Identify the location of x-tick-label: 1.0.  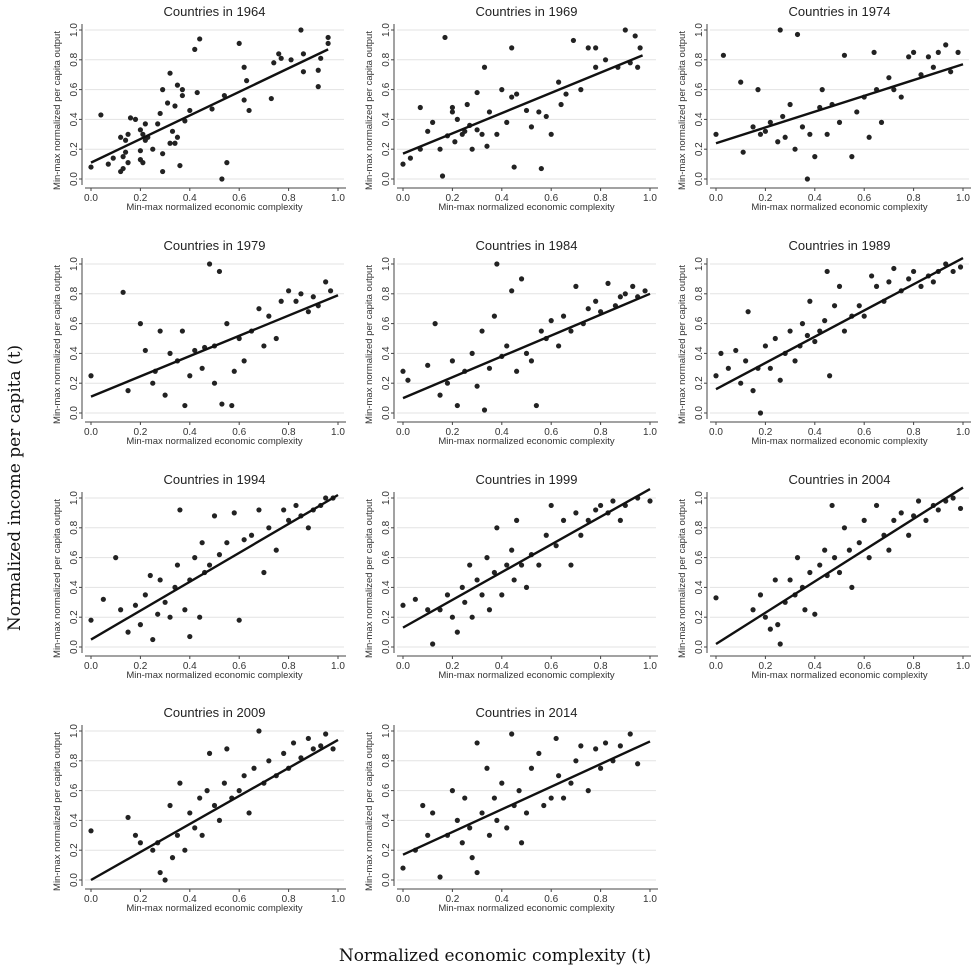
(963, 432).